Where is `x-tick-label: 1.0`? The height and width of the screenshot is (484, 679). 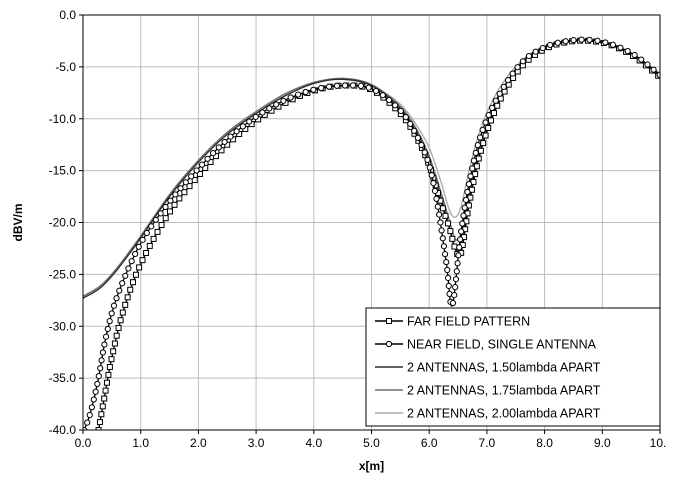 x-tick-label: 1.0 is located at coordinates (140, 443).